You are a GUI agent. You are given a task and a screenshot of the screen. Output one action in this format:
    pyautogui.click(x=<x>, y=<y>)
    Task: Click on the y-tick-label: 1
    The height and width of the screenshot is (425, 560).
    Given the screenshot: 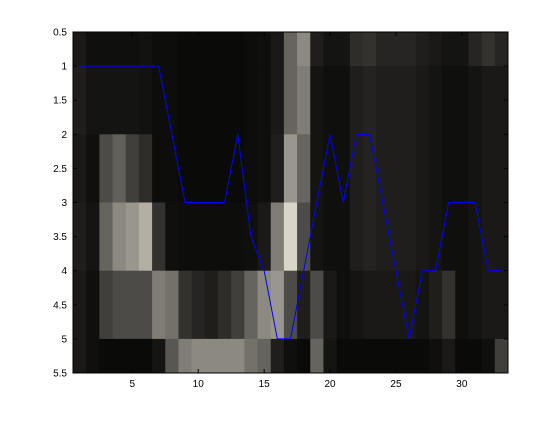 What is the action you would take?
    pyautogui.click(x=64, y=67)
    